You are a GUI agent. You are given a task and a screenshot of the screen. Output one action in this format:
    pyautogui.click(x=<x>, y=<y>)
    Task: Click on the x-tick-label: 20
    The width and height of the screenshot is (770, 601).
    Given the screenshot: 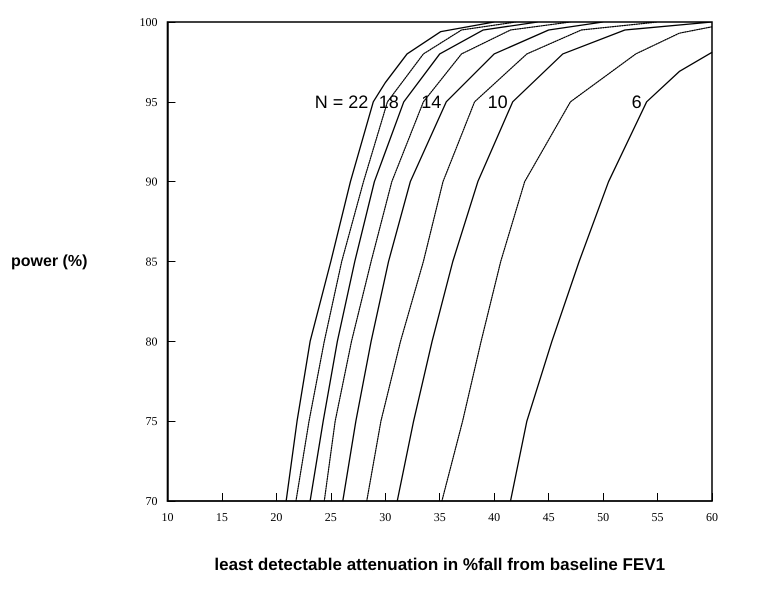 What is the action you would take?
    pyautogui.click(x=276, y=517)
    